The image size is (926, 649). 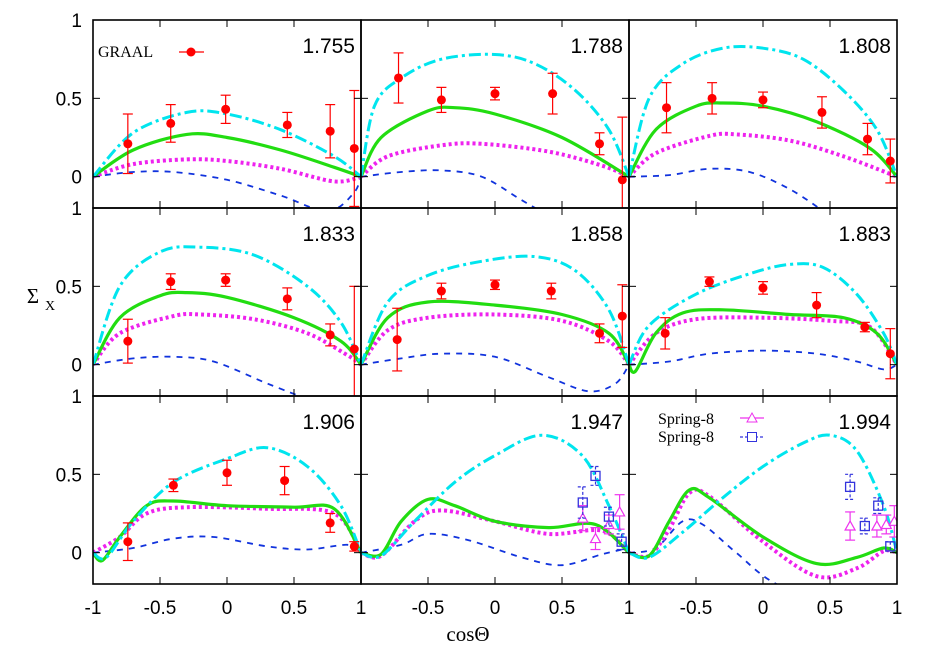 I want to click on y-tick-label: 1, so click(x=76, y=209).